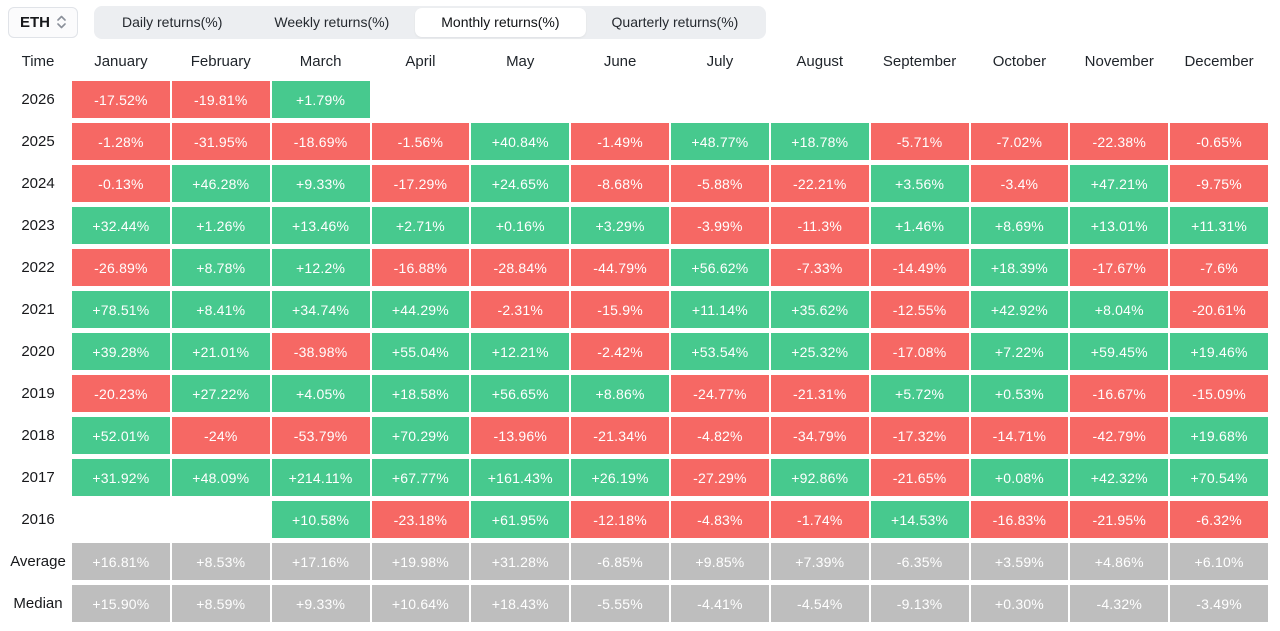 The image size is (1280, 631). I want to click on tab-weekly-returns: Weekly returns(%), so click(331, 22).